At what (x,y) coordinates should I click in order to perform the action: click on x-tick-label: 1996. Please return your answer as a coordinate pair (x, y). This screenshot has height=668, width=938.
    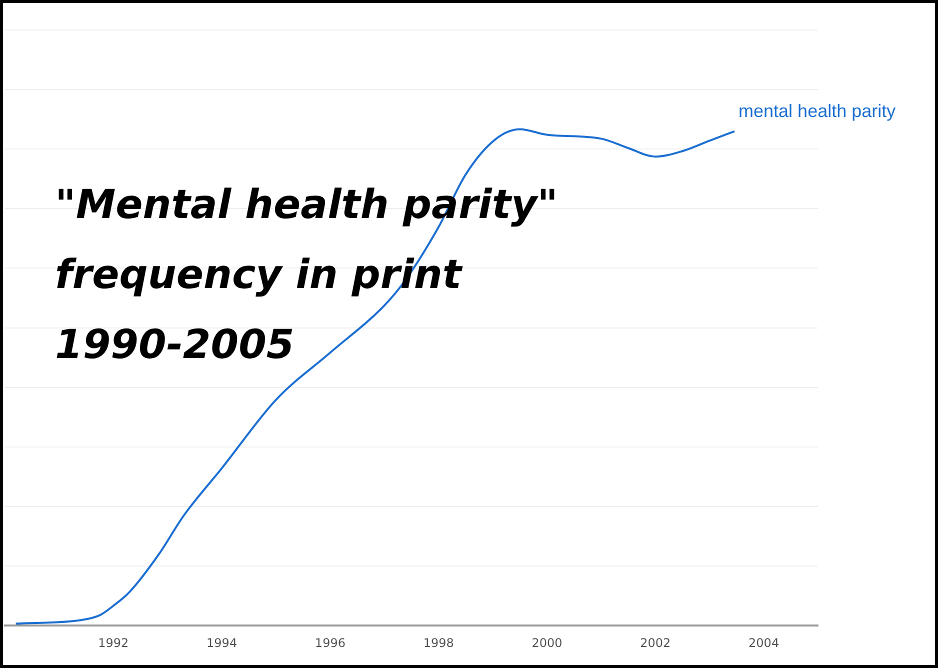
    Looking at the image, I should click on (330, 643).